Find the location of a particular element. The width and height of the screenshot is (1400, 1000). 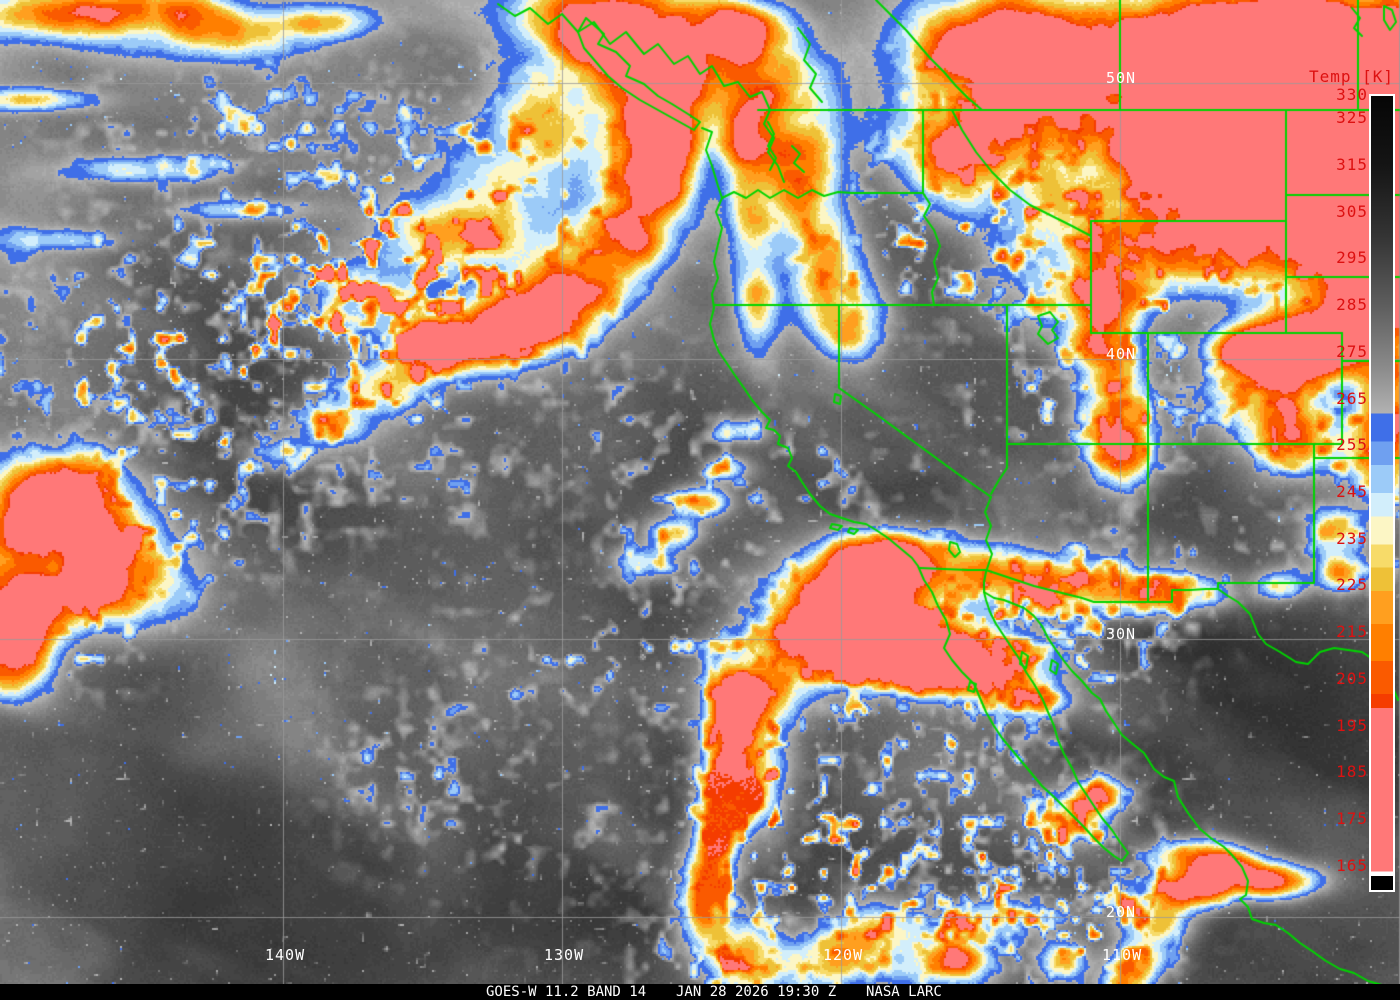

colorbar-tick-label: 275 is located at coordinates (1352, 351).